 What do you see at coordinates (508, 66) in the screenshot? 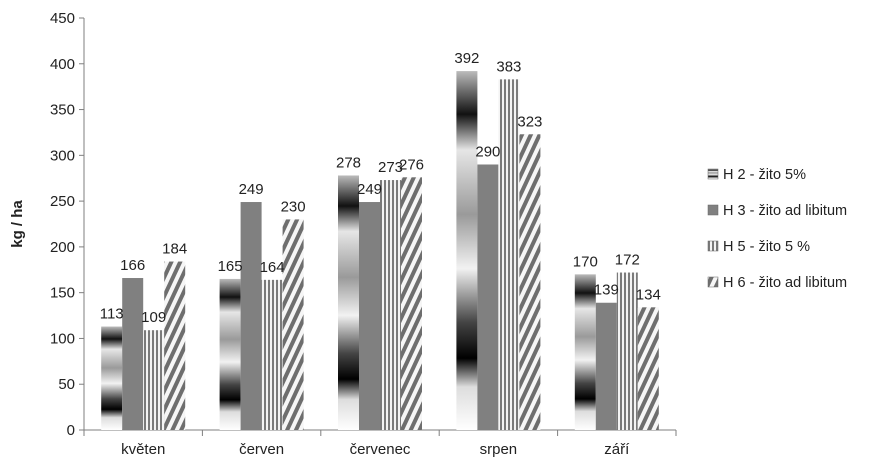
I see `data-label: 383` at bounding box center [508, 66].